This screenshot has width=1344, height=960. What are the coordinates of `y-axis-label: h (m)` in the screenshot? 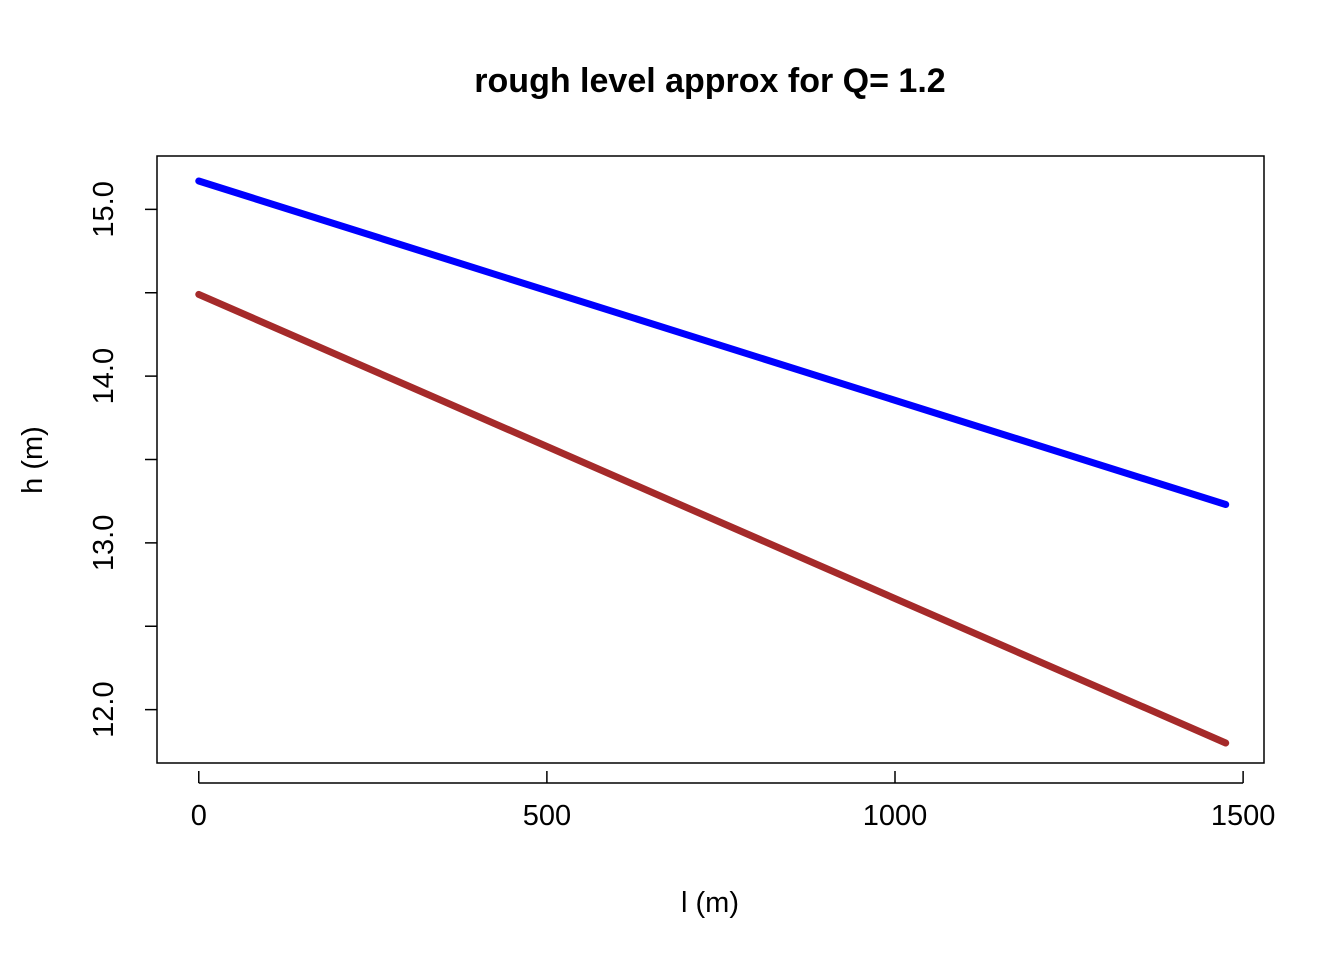 It's located at (33, 460).